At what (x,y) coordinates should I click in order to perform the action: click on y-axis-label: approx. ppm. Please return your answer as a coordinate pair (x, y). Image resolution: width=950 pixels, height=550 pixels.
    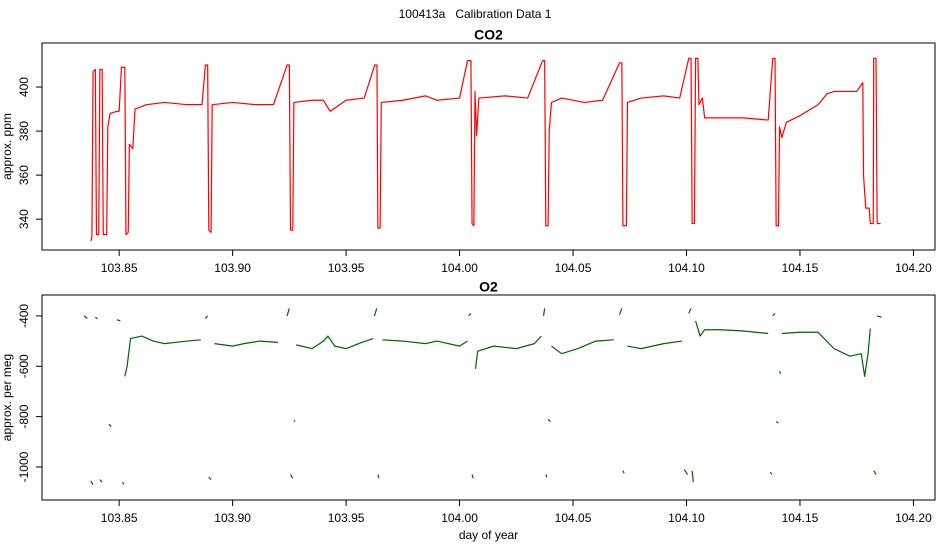
    Looking at the image, I should click on (7, 146).